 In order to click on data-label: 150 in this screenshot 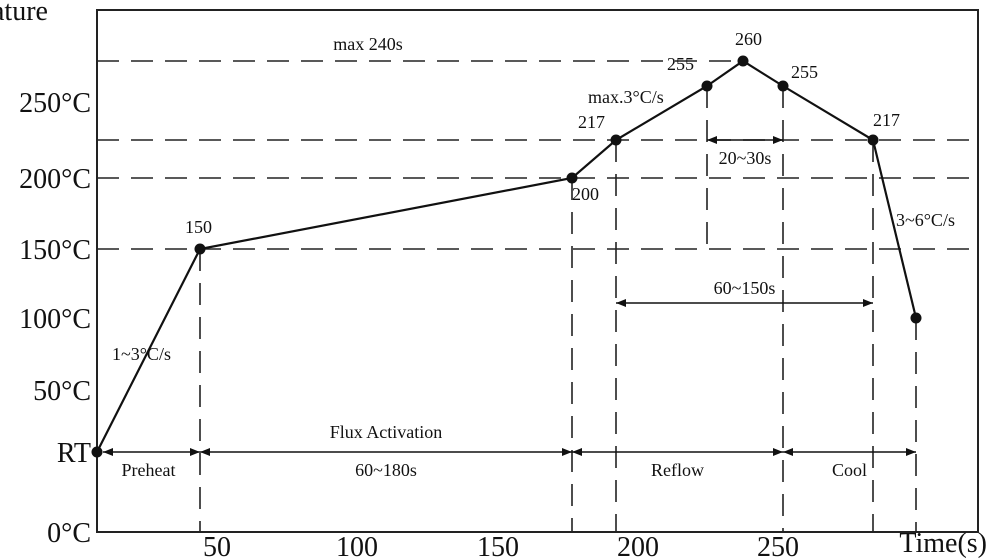, I will do `click(198, 227)`.